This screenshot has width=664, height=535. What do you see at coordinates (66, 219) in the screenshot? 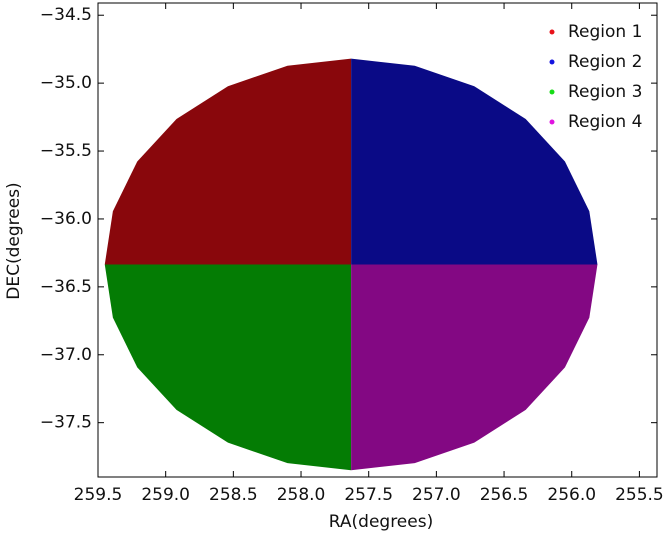
I see `y-tick-label: −36.0` at bounding box center [66, 219].